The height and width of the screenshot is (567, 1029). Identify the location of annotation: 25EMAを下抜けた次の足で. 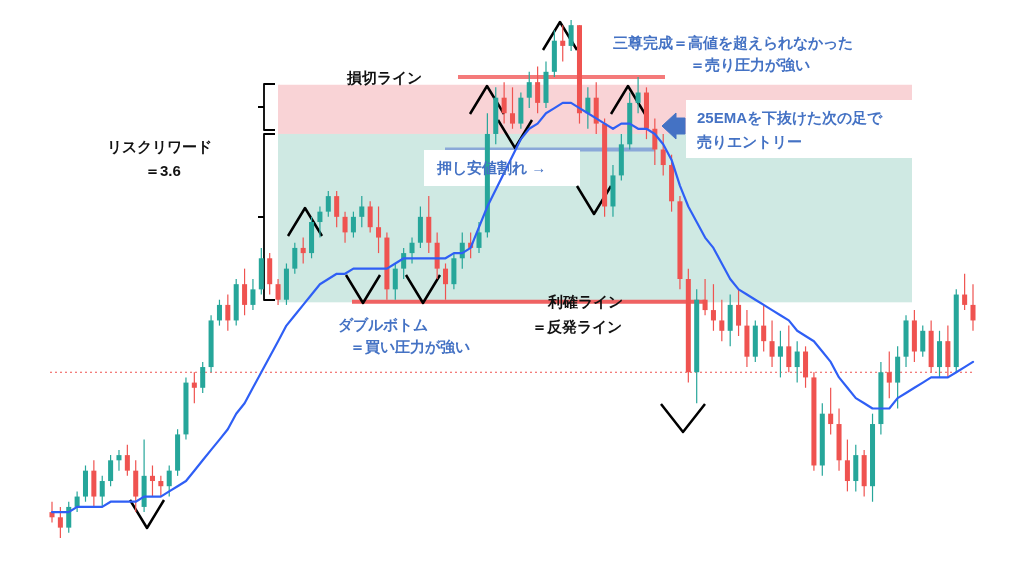
(790, 117).